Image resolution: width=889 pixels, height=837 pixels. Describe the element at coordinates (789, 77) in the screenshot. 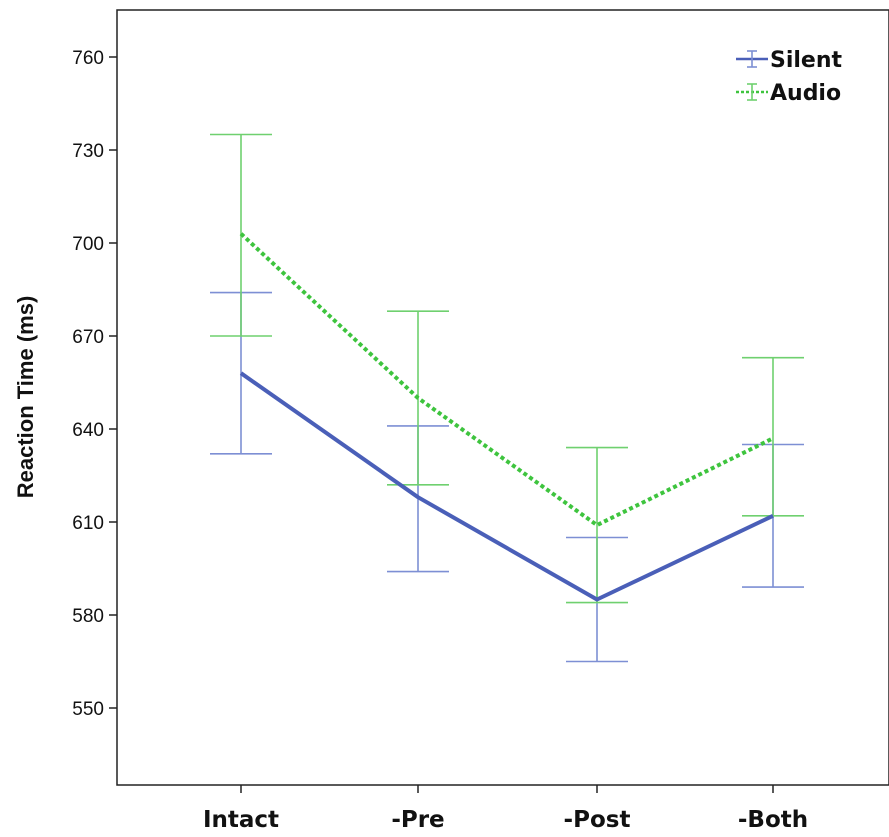

I see `legend: Silent Audio` at that location.